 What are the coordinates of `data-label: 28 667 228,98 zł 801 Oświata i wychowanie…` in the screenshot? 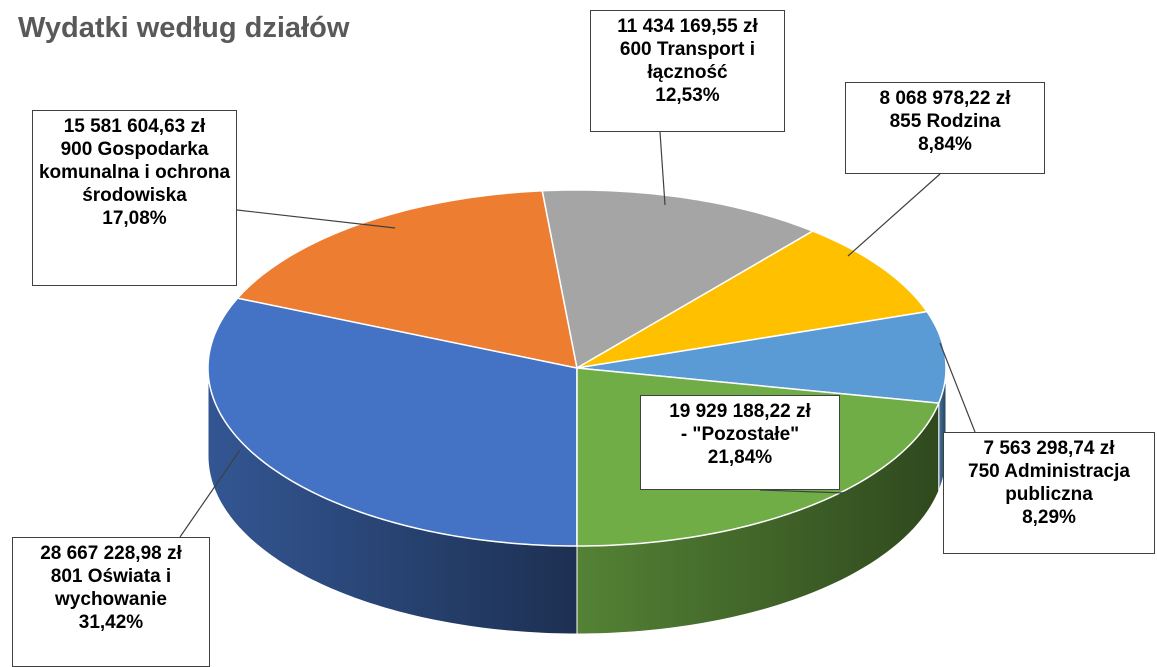 It's located at (111, 602).